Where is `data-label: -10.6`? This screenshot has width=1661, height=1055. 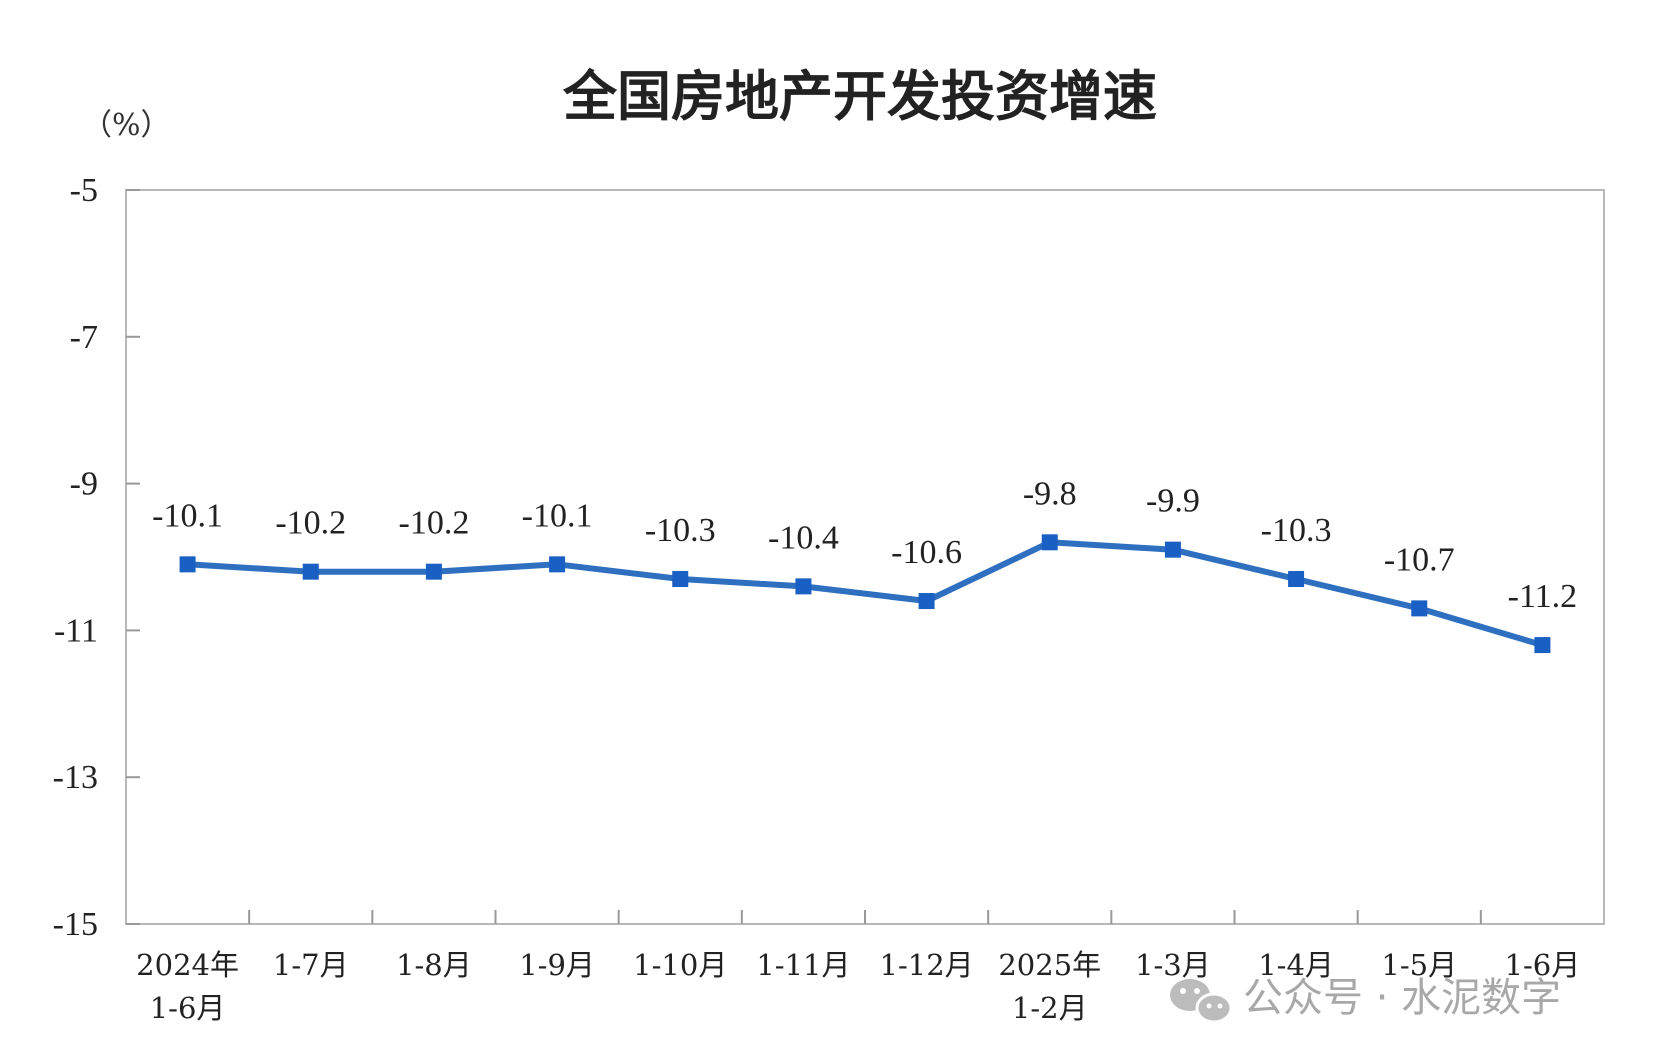
data-label: -10.6 is located at coordinates (926, 552).